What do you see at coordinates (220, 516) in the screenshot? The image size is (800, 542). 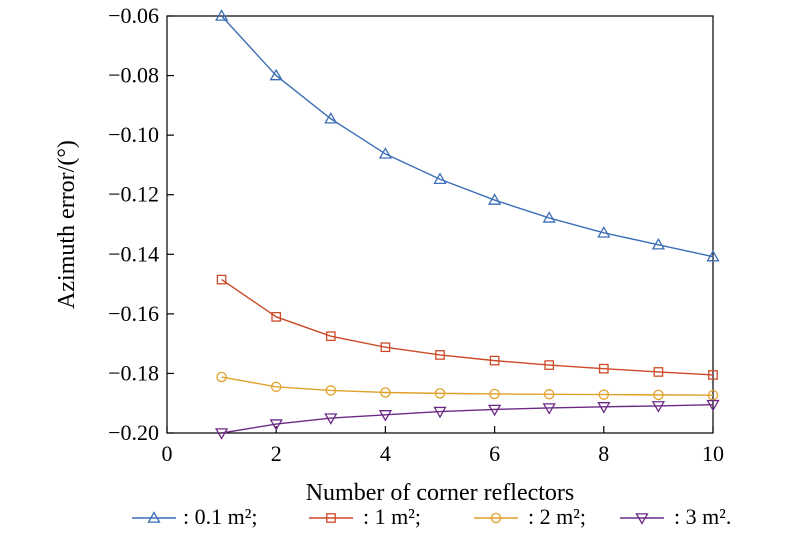 I see `legend-label: : 0.1 m²;` at bounding box center [220, 516].